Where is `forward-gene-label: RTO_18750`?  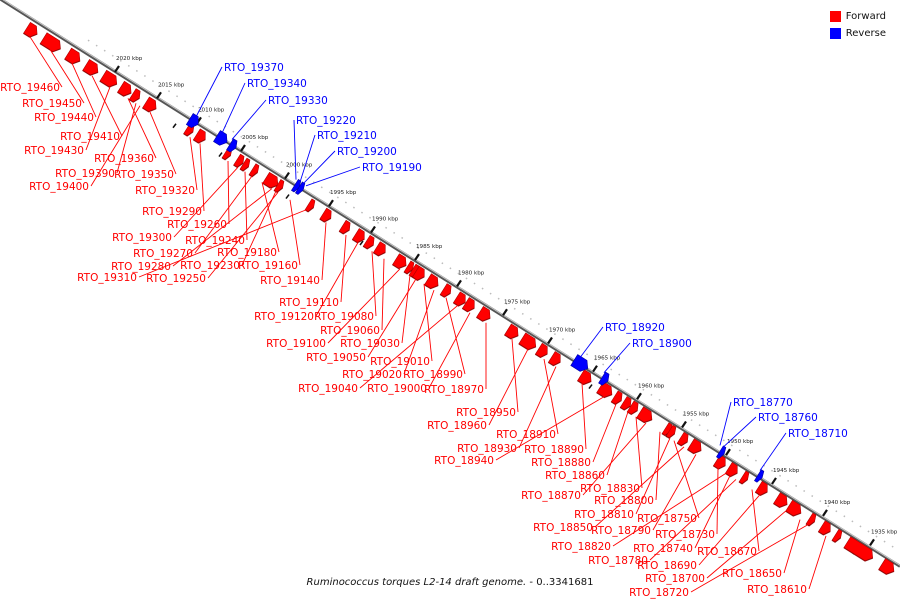 forward-gene-label: RTO_18750 is located at coordinates (667, 519).